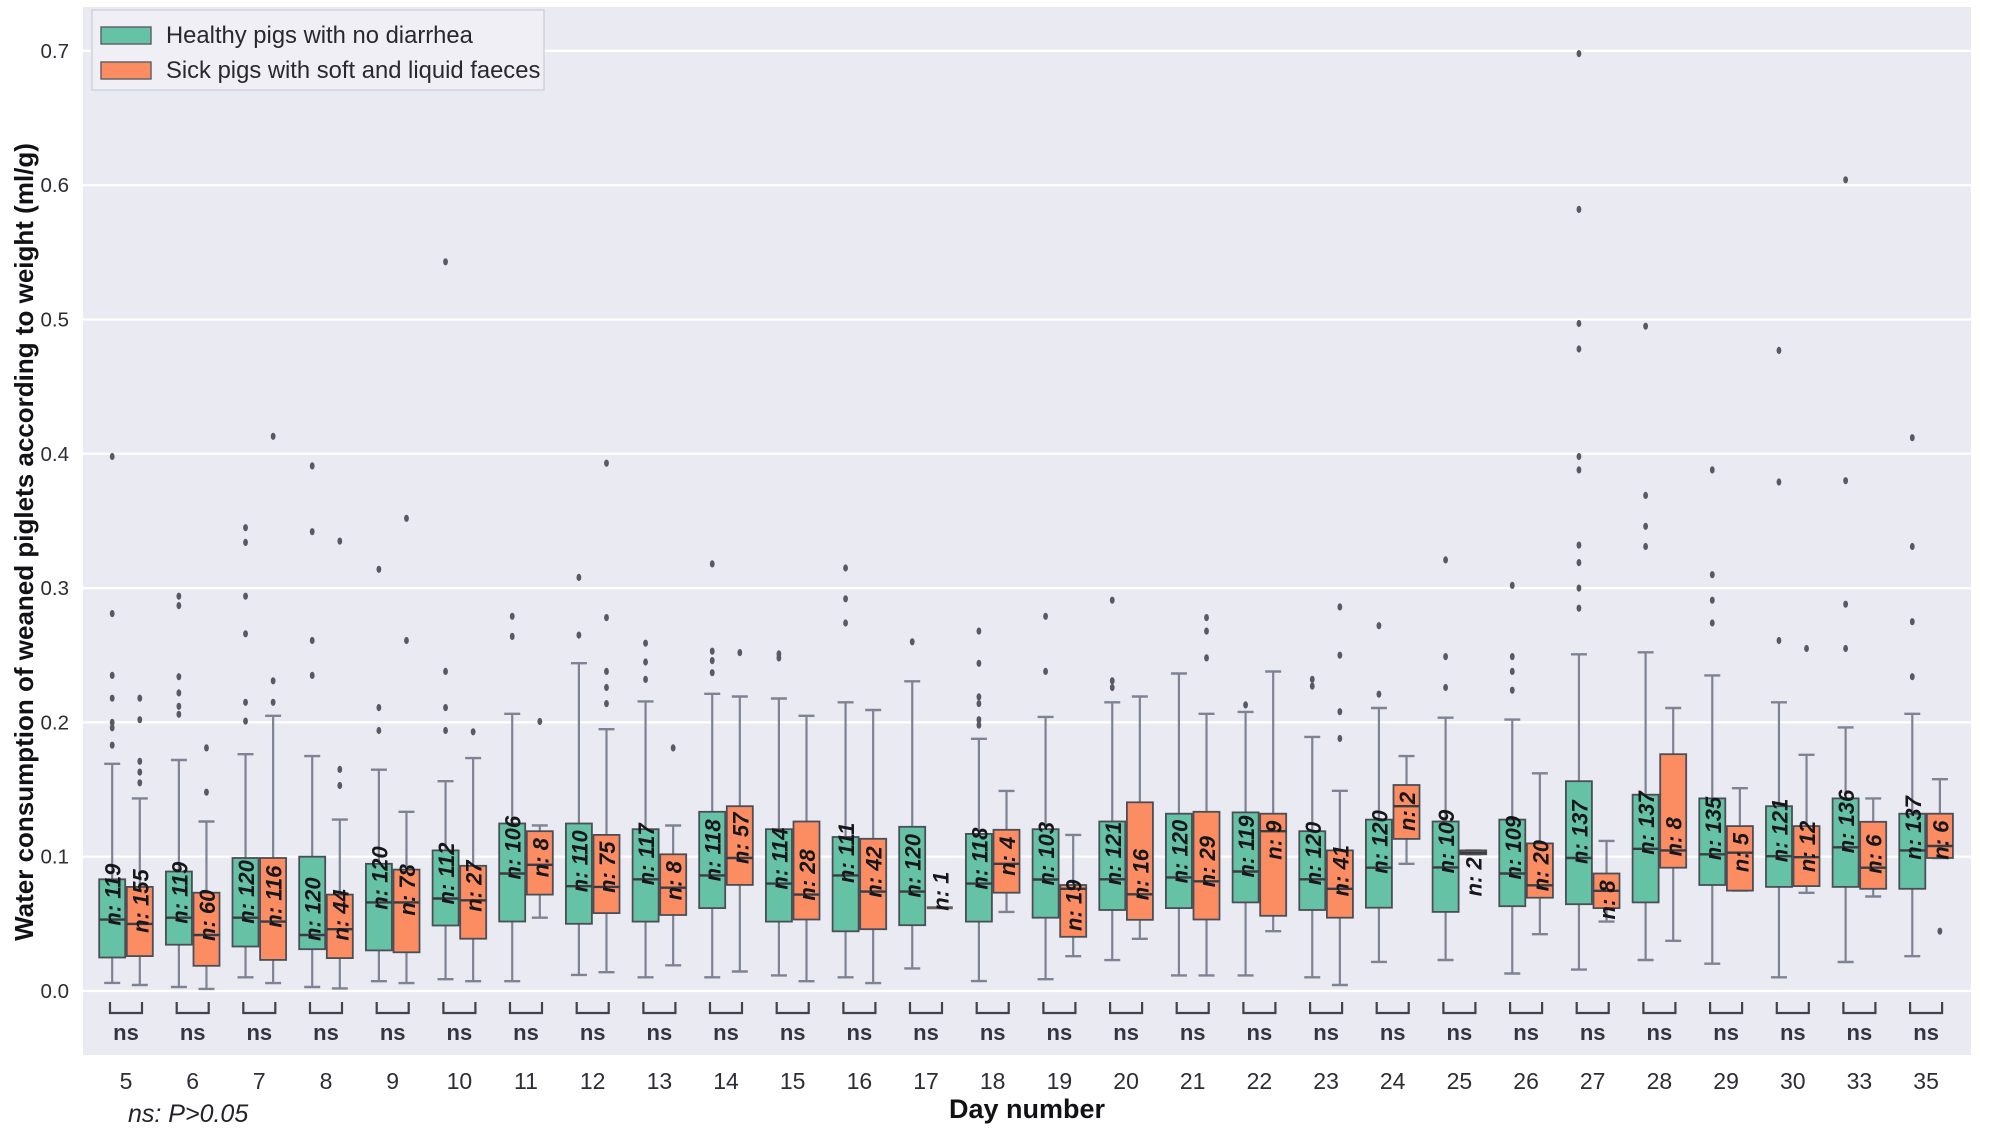 This screenshot has width=2008, height=1145. I want to click on svg-text: n: 1, so click(940, 891).